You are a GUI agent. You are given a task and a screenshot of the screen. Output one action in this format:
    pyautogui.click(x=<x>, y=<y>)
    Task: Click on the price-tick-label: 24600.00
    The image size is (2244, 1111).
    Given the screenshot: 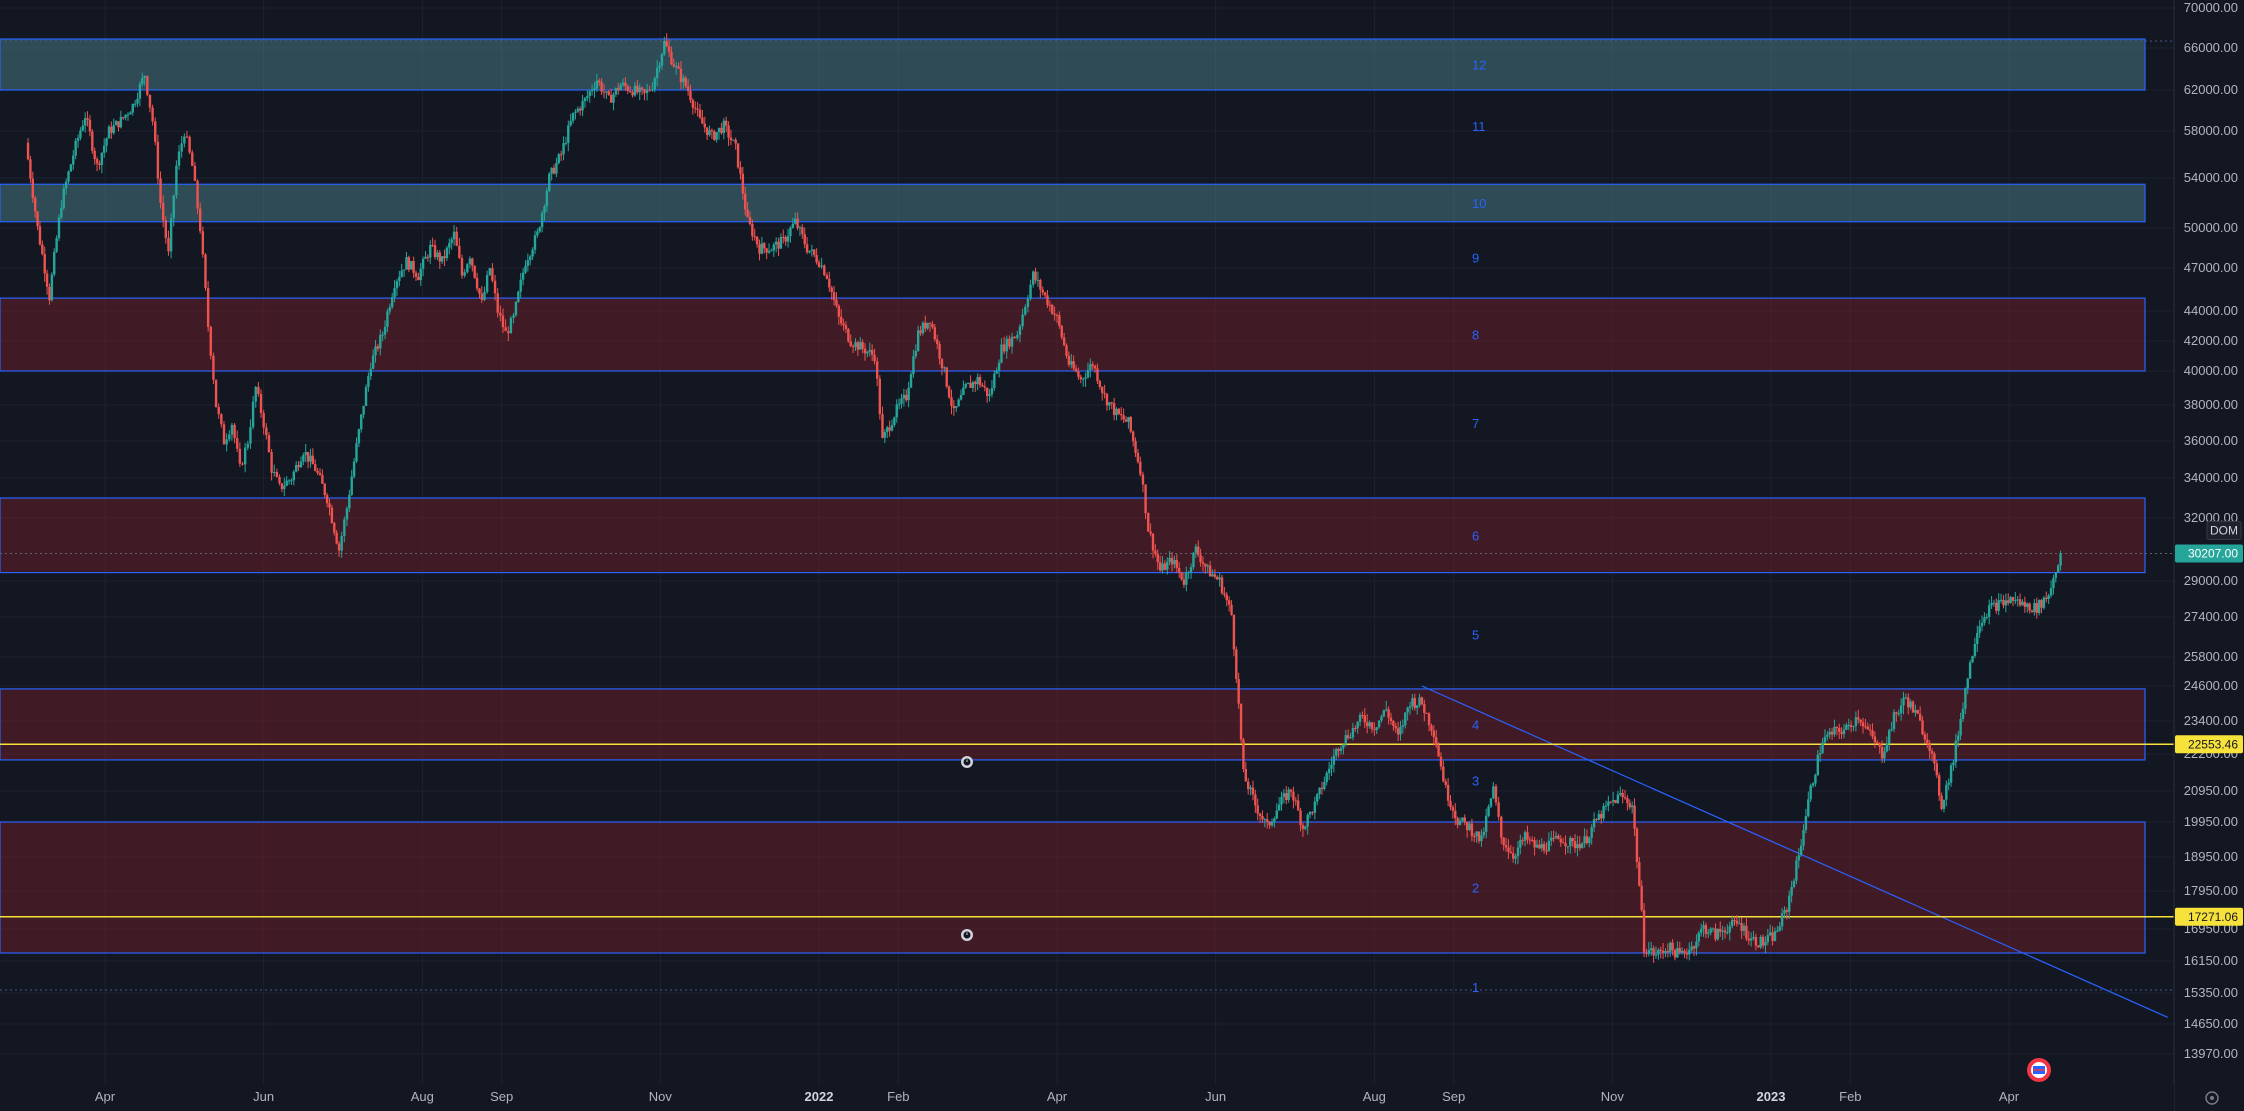 What is the action you would take?
    pyautogui.click(x=2211, y=685)
    